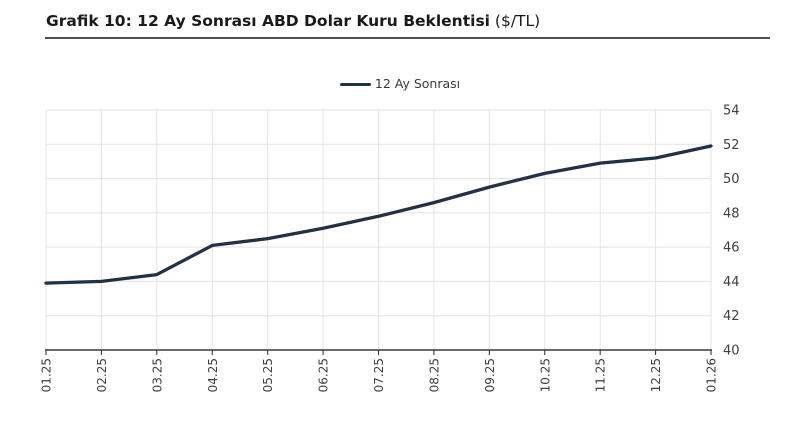  I want to click on legend-label: 12 Ay Sonrası, so click(417, 83).